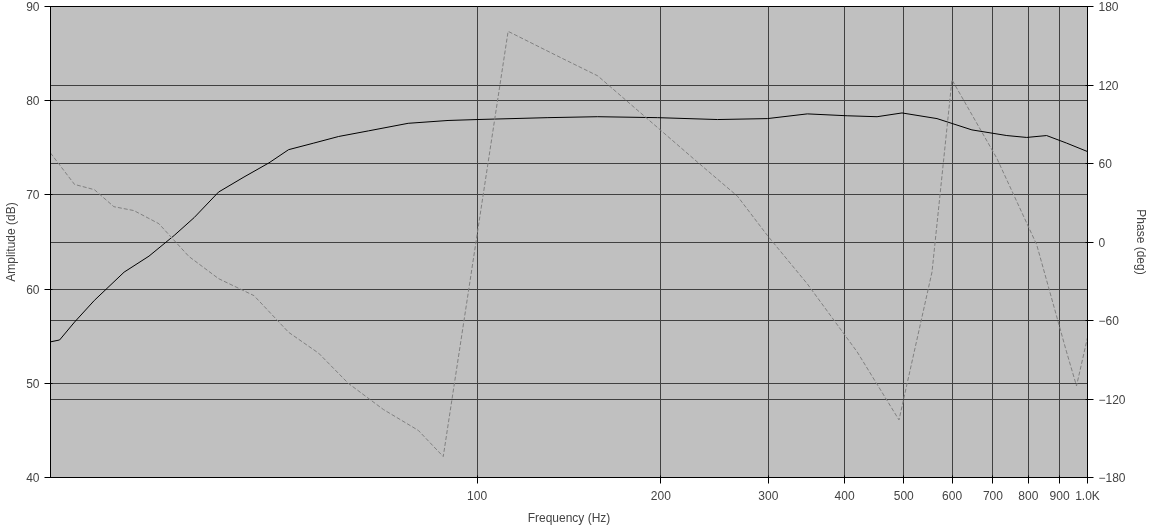  Describe the element at coordinates (1108, 85) in the screenshot. I see `y2-tick-label: 120` at that location.